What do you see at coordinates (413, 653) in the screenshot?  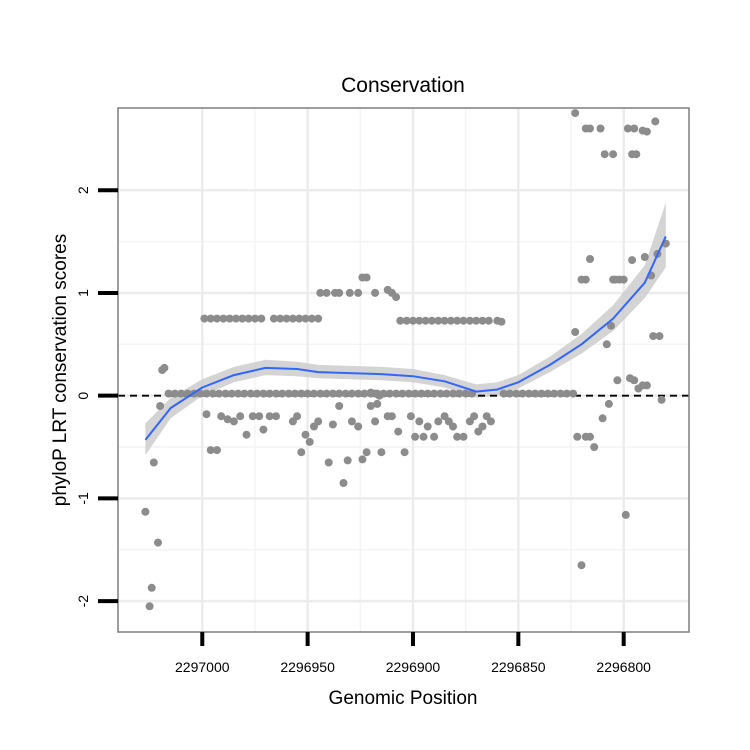 I see `x-axis: 2297000 2296950 2296900 2296850 2296800` at bounding box center [413, 653].